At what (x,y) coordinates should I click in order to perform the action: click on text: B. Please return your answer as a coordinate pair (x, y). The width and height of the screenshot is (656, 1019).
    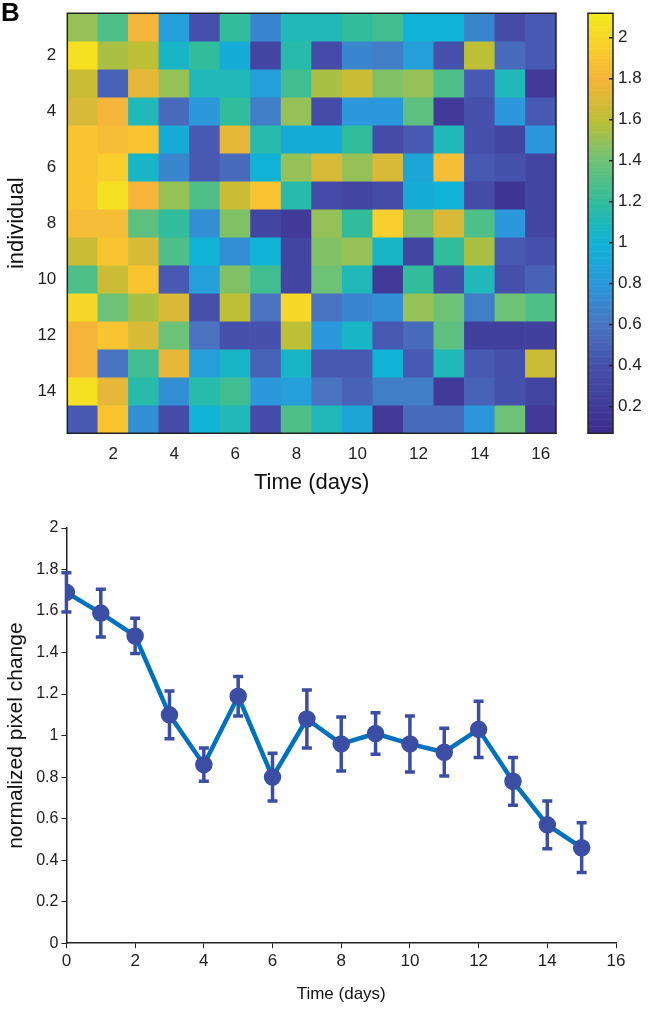
    Looking at the image, I should click on (10, 14).